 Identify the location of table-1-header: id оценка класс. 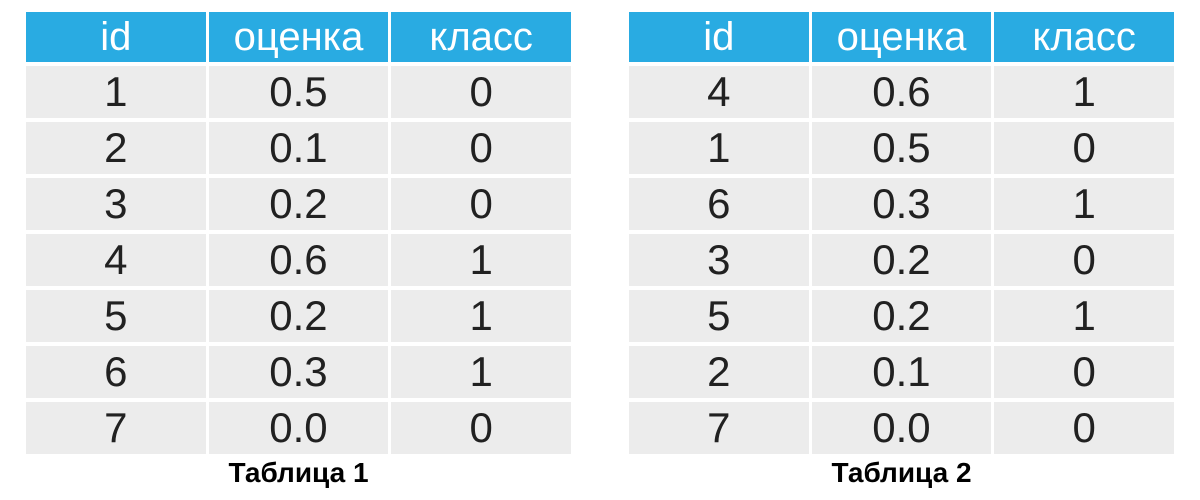
(298, 37).